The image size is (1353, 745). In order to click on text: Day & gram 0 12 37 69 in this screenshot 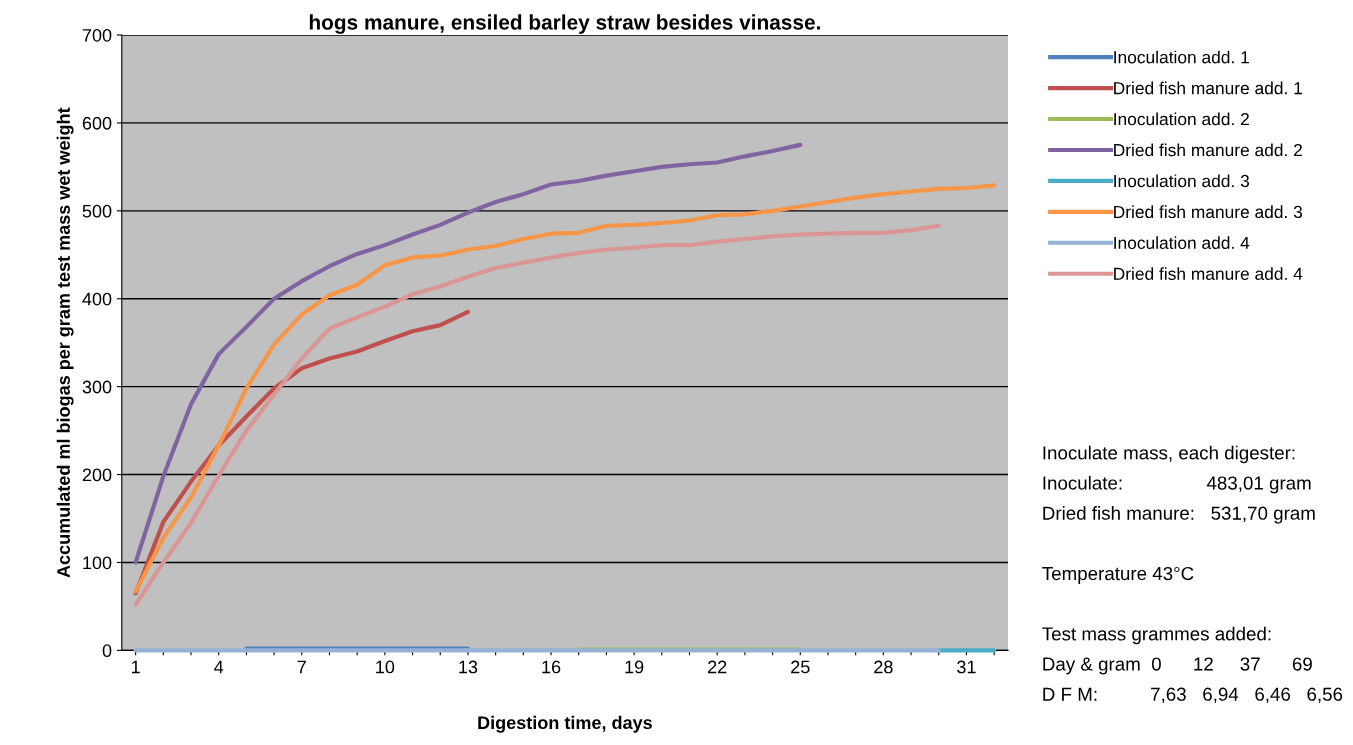, I will do `click(1177, 666)`.